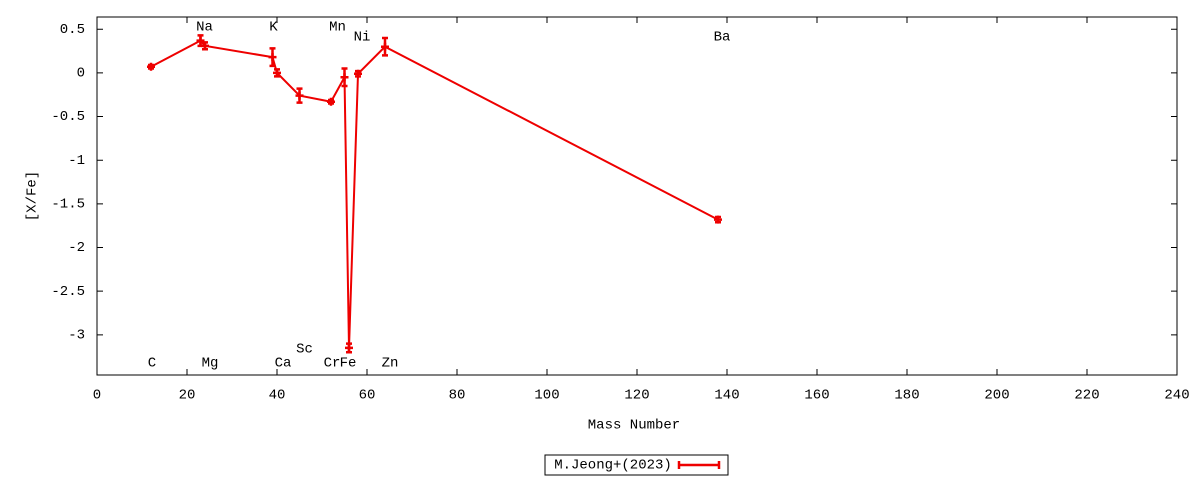 This screenshot has height=480, width=1200. Describe the element at coordinates (68, 205) in the screenshot. I see `y-tick-label: -1.5` at that location.